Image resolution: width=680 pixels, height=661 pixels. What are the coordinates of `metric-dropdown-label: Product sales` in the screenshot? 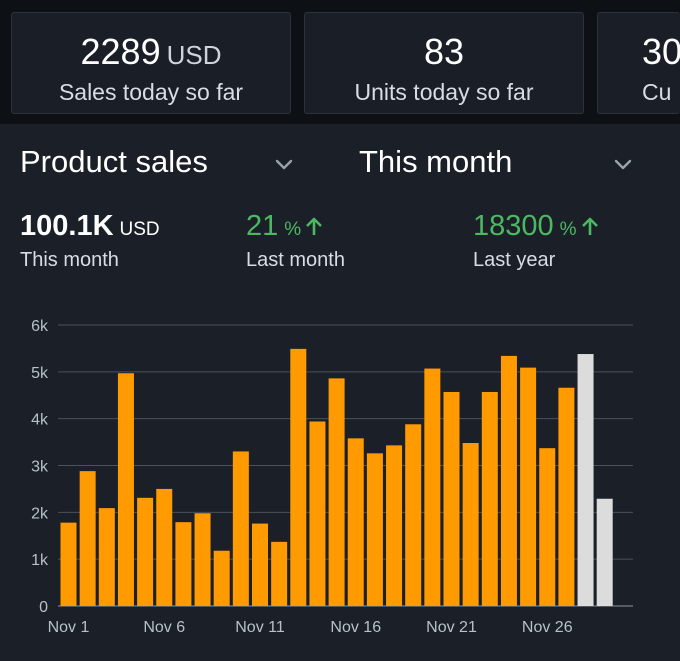 It's located at (114, 161).